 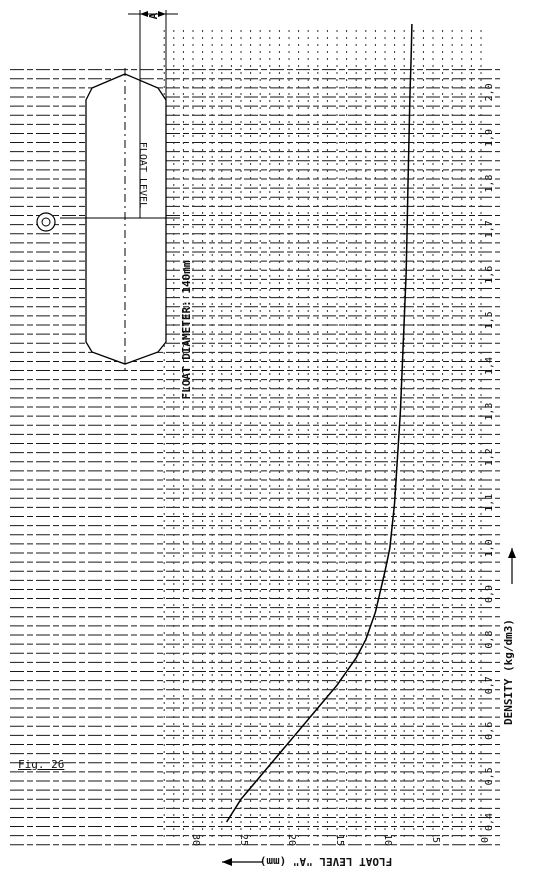 I want to click on y-tick-label: 1,2, so click(x=489, y=457).